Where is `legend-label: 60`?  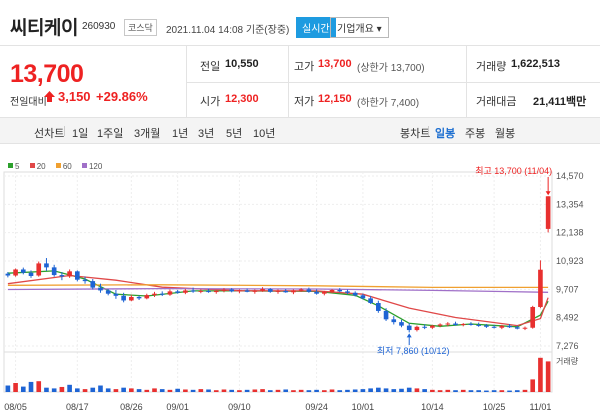 legend-label: 60 is located at coordinates (67, 166).